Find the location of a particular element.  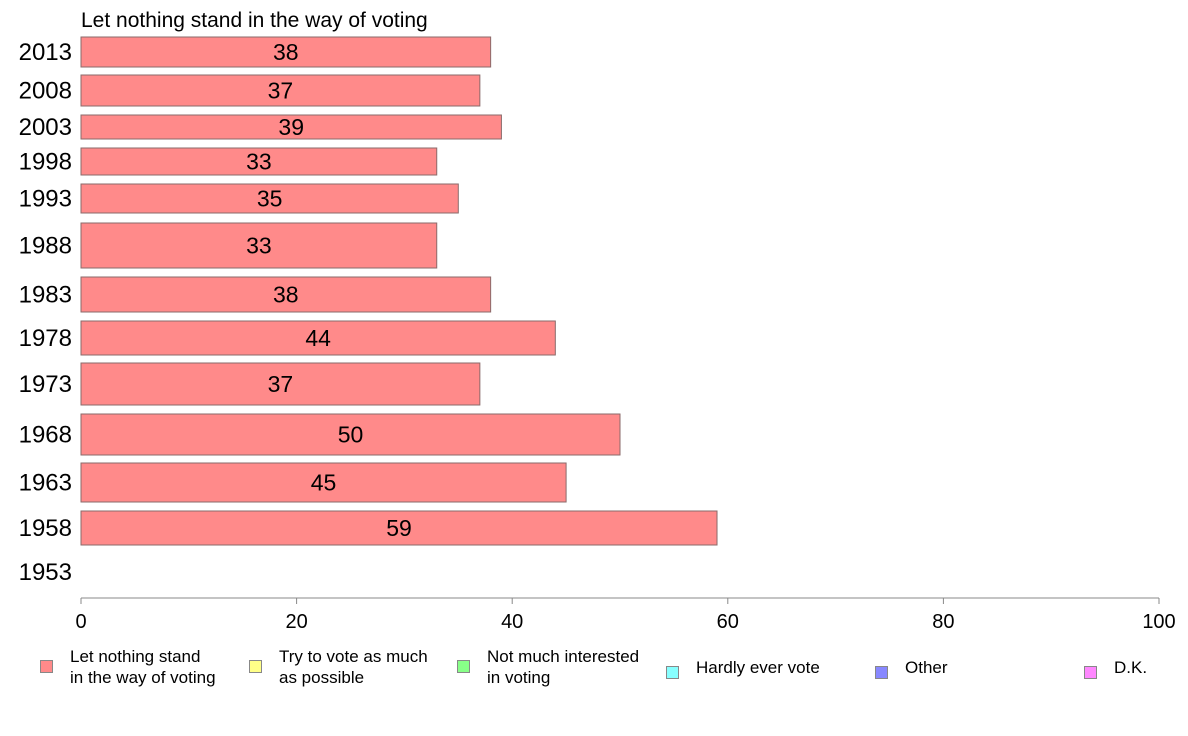

bar-2013 is located at coordinates (286, 52).